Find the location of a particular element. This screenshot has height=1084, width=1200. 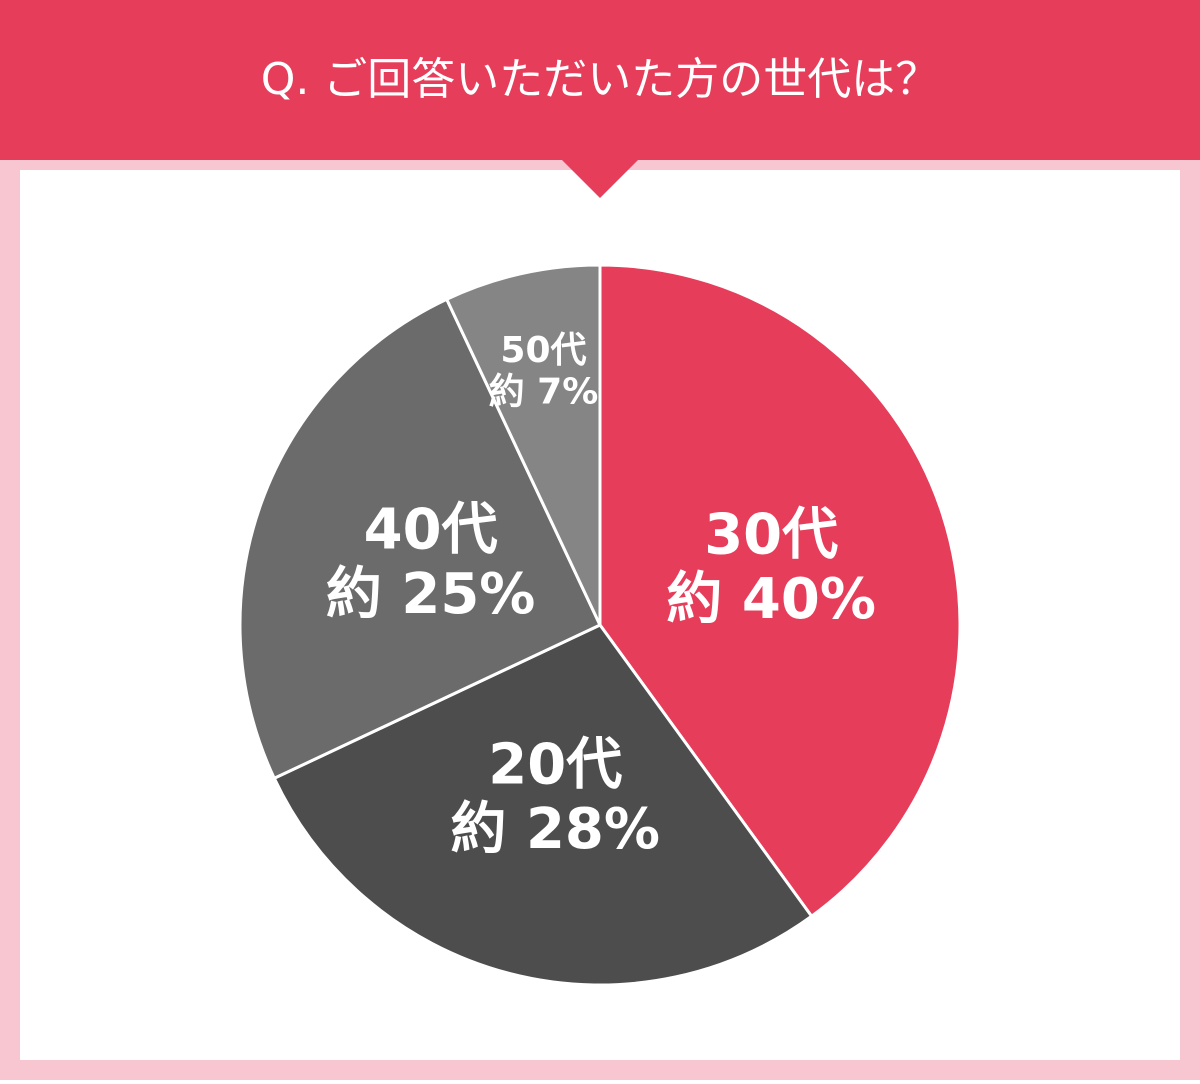

chart-title: Q. ご回答いただいた方の世代は？ is located at coordinates (600, 79).